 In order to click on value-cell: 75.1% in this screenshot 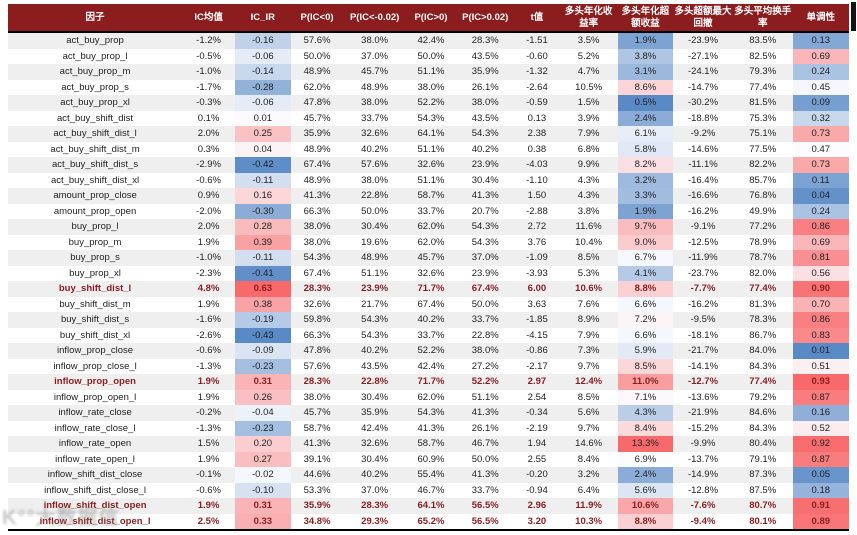, I will do `click(762, 134)`.